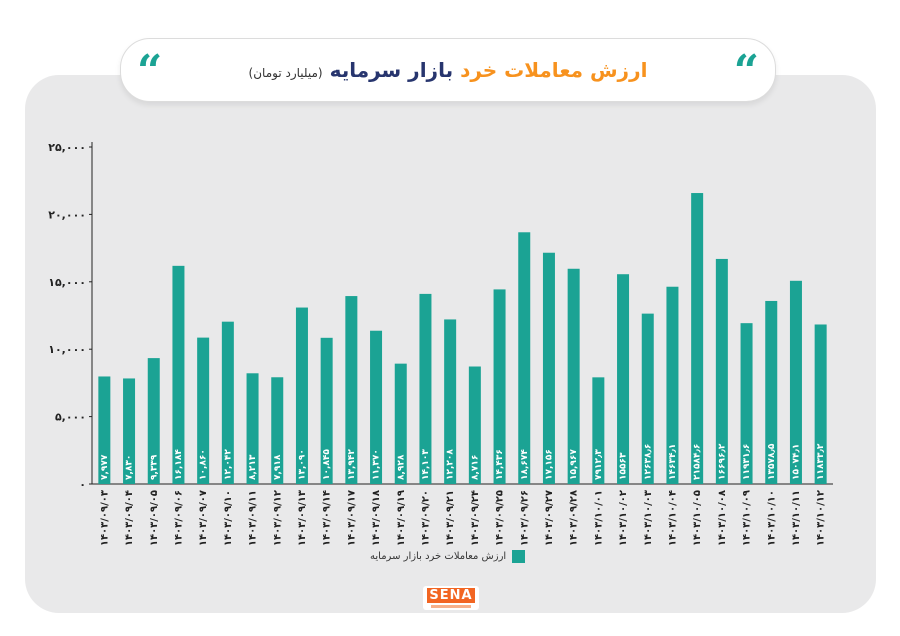 The image size is (900, 636). What do you see at coordinates (278, 467) in the screenshot?
I see `bar-value-label: ۷,۹۱۸` at bounding box center [278, 467].